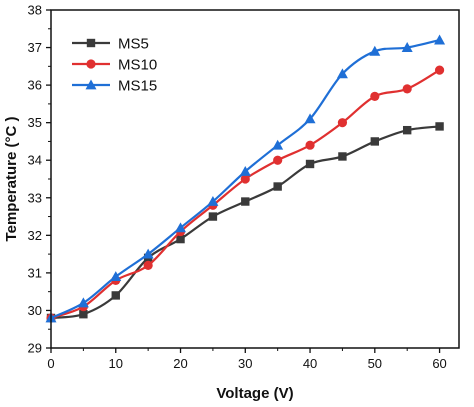 This screenshot has height=407, width=474. Describe the element at coordinates (50, 363) in the screenshot. I see `x-tick-label-0: 0` at that location.